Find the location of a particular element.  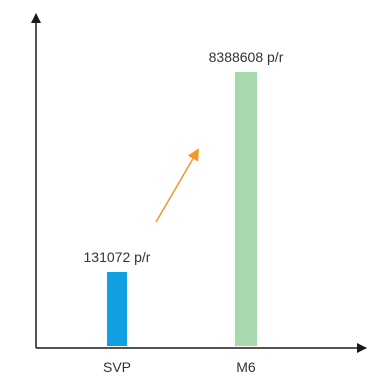

bar-m6 is located at coordinates (246, 209).